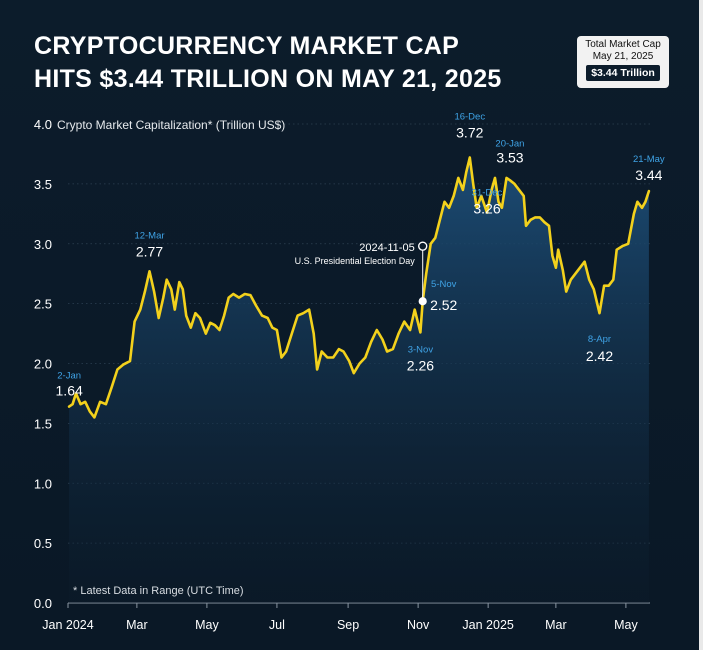 This screenshot has width=703, height=650. What do you see at coordinates (701, 325) in the screenshot?
I see `right-edge` at bounding box center [701, 325].